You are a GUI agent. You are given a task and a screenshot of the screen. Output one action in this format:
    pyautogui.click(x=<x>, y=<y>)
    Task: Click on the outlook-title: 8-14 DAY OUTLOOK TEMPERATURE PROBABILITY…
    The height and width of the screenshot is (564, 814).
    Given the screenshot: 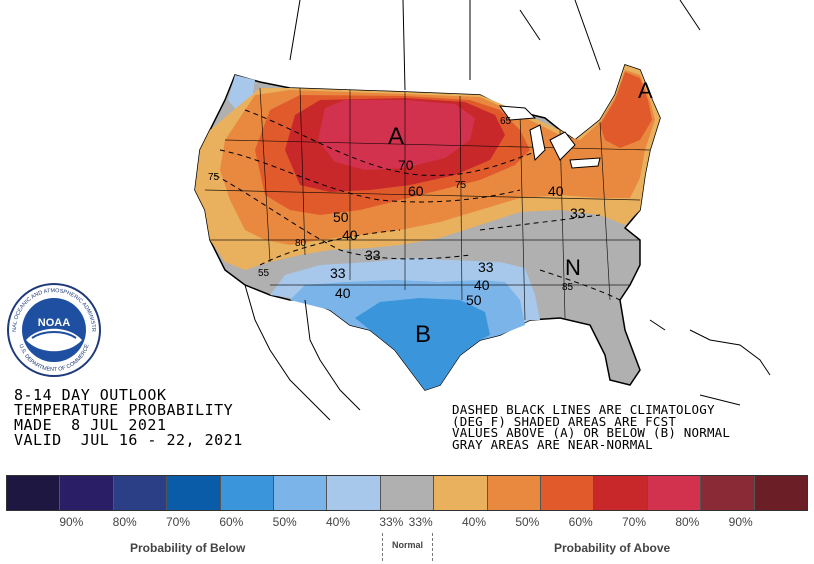 What is the action you would take?
    pyautogui.click(x=128, y=418)
    